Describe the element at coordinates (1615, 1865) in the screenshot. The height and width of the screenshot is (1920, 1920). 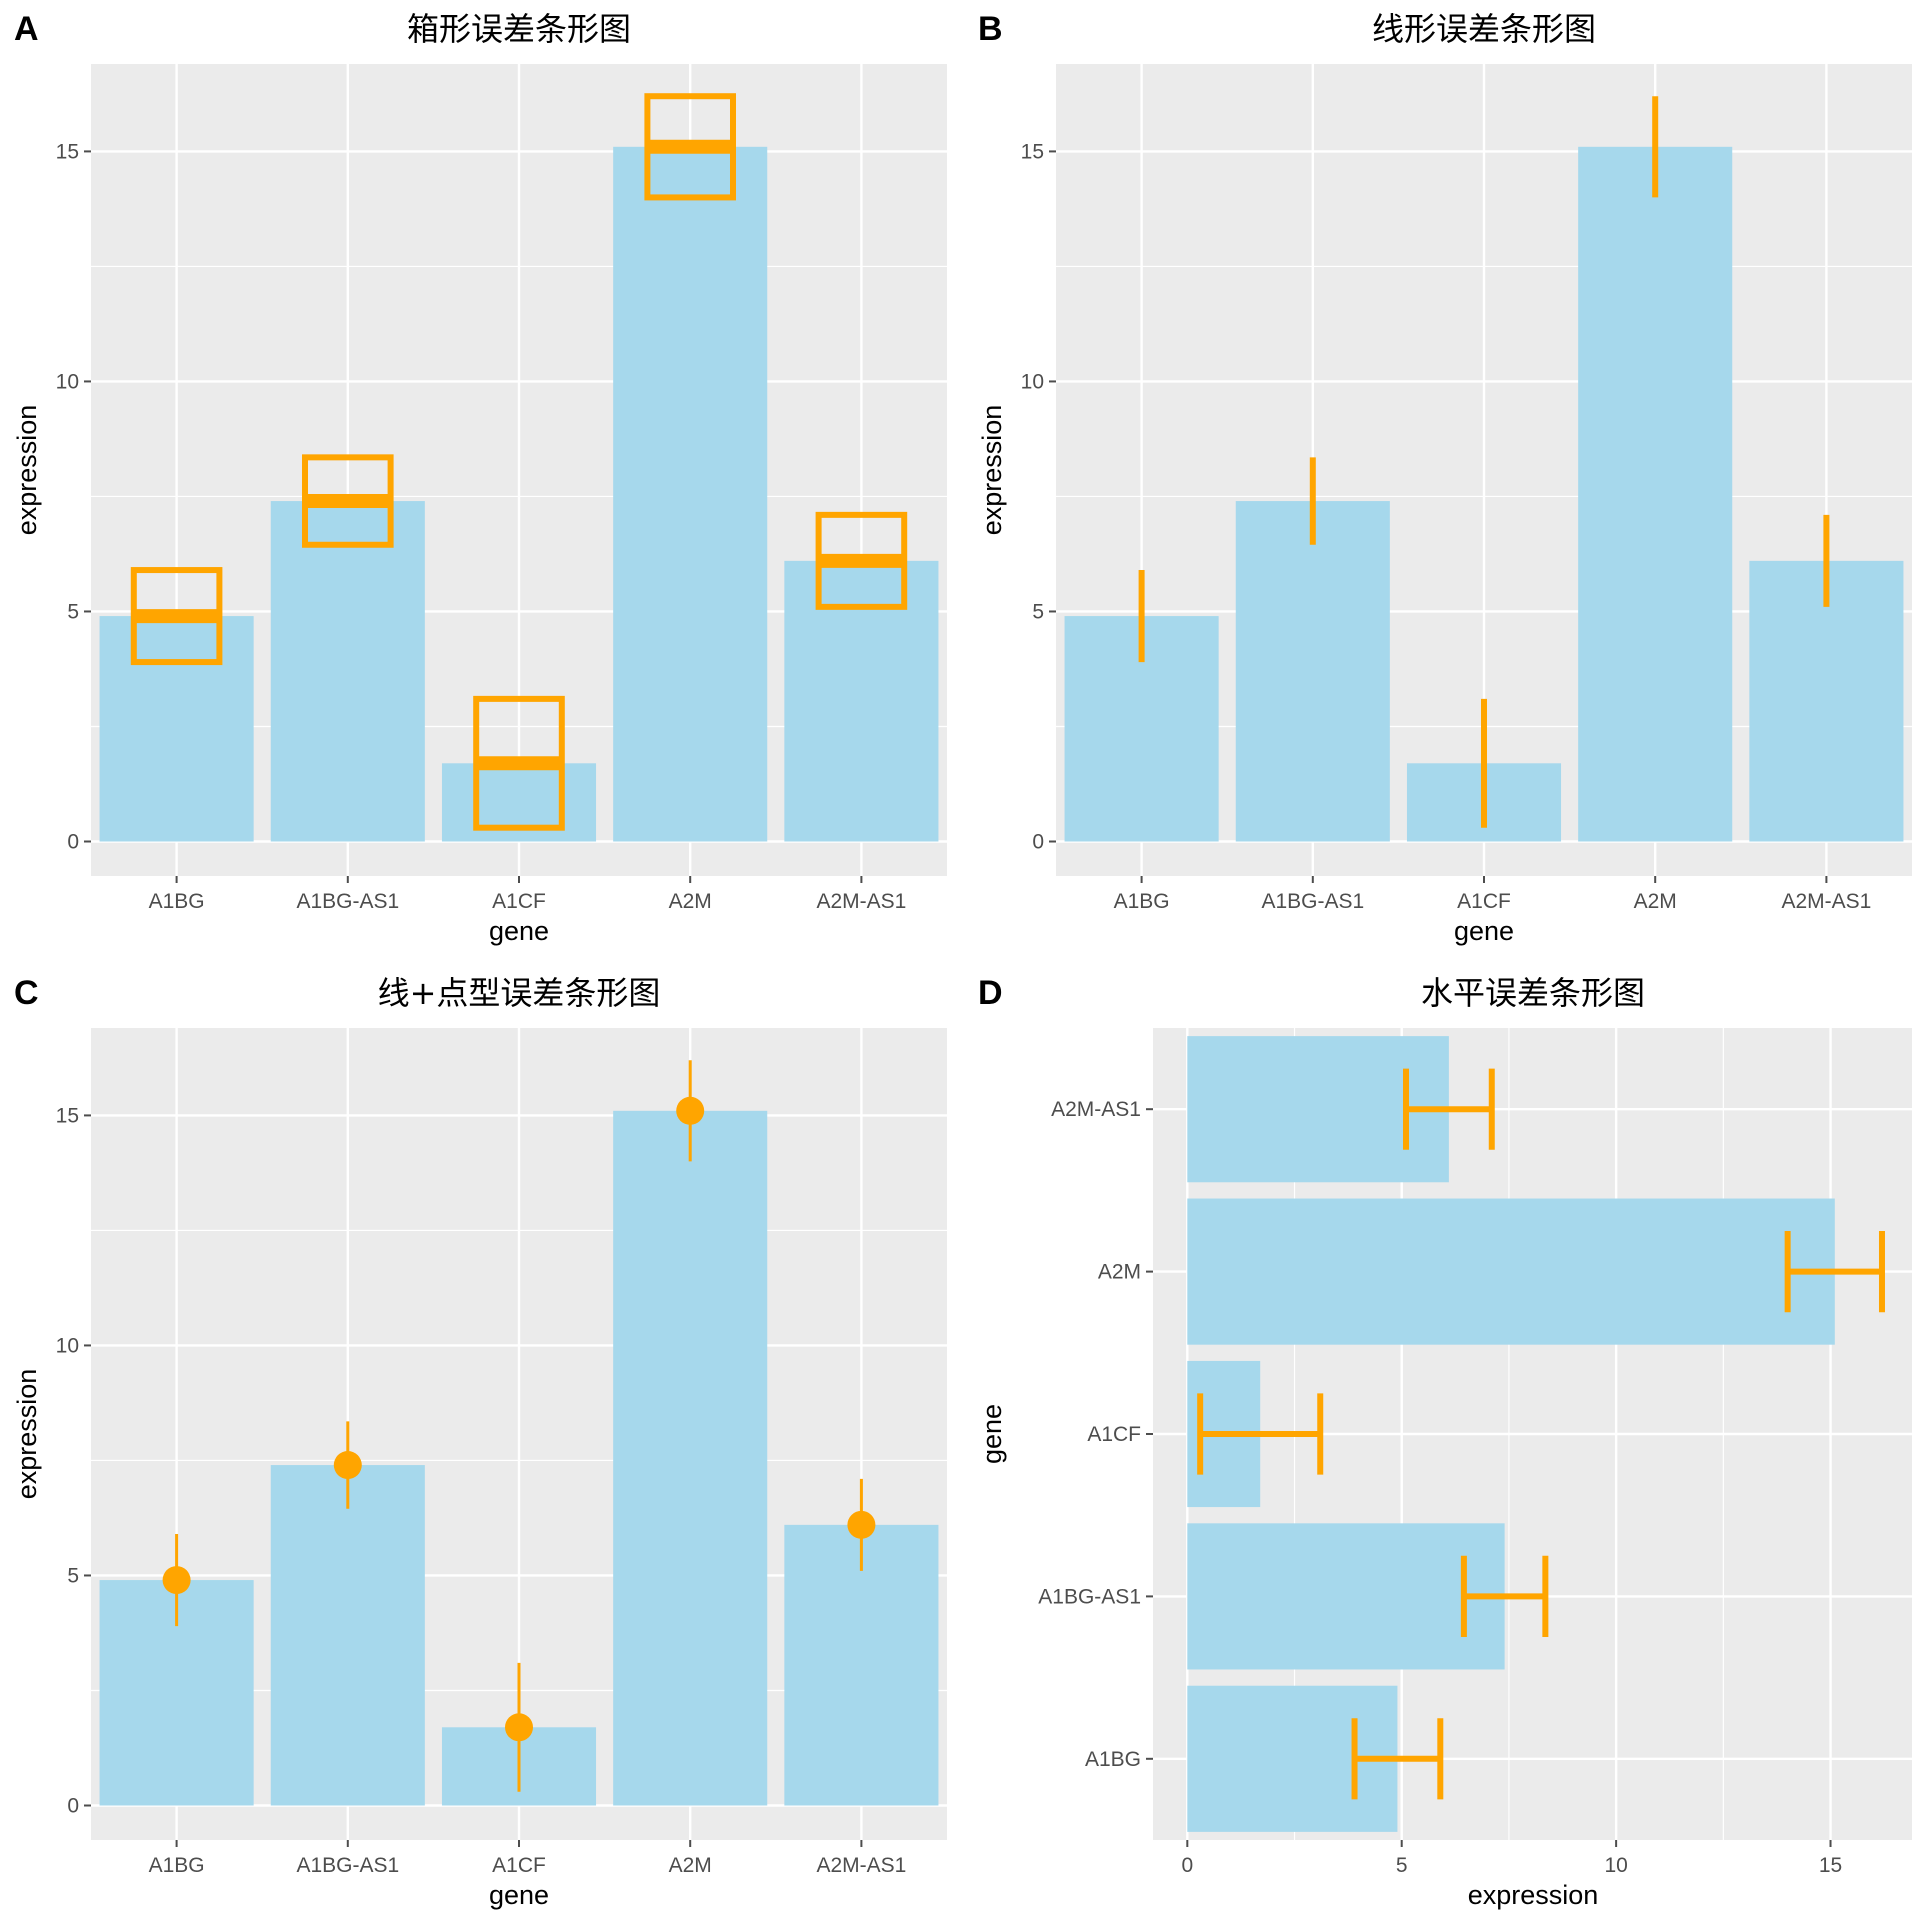
I see `x-tick-label: 10` at that location.